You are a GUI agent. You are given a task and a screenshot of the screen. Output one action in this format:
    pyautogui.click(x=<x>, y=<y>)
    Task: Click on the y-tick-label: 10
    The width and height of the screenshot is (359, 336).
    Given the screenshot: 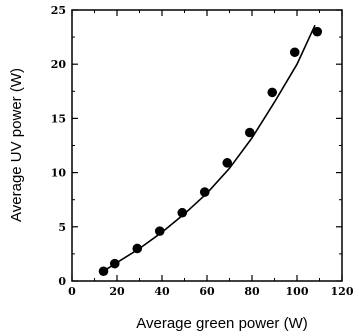 What is the action you would take?
    pyautogui.click(x=59, y=173)
    